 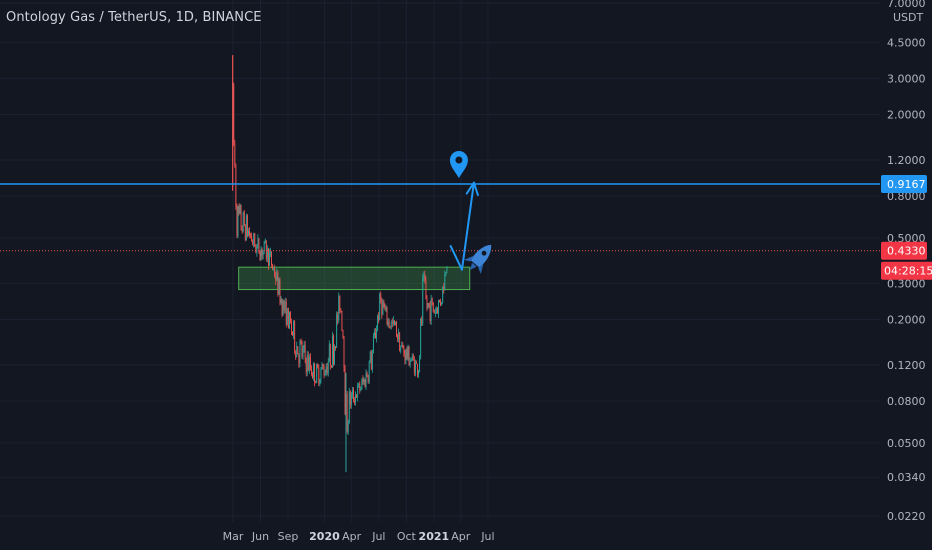 I want to click on current-price-label: 0.4330, so click(x=906, y=251).